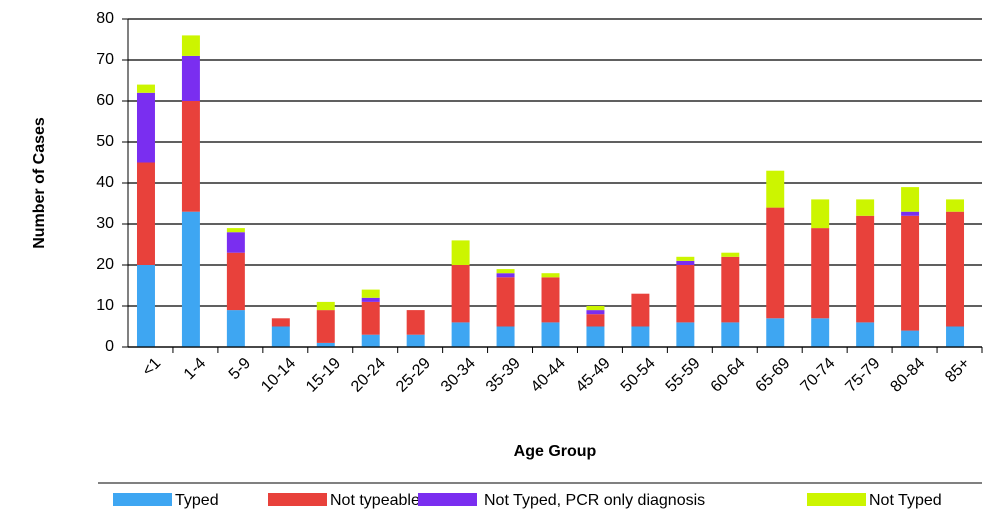 The width and height of the screenshot is (983, 520). I want to click on x-tick-label: 10-14, so click(278, 375).